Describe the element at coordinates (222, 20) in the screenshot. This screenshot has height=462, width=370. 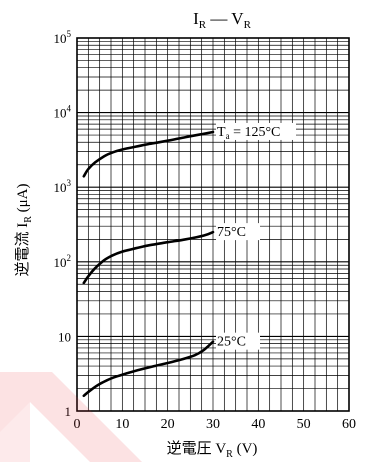
I see `chart-title: IR — VR` at that location.